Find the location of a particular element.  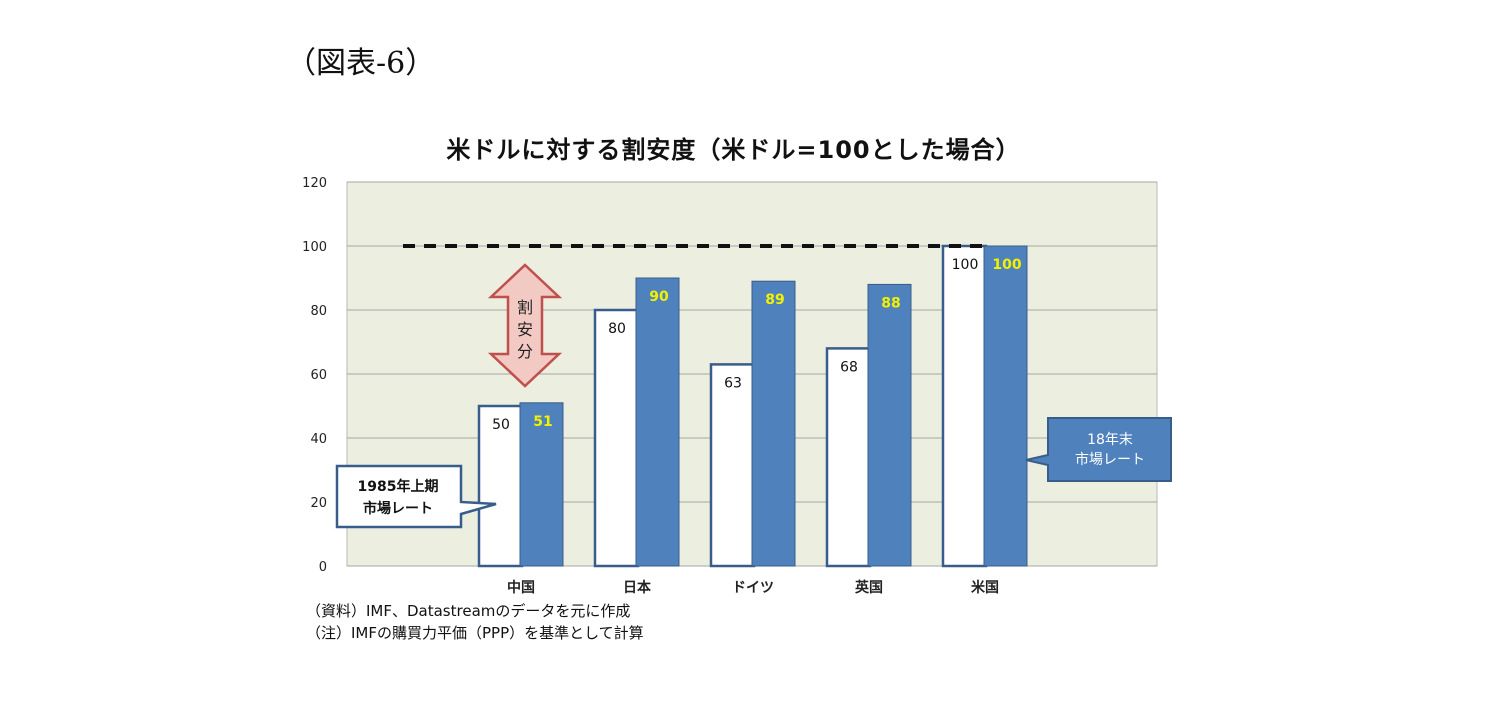

annotation-text: 安 is located at coordinates (525, 329).